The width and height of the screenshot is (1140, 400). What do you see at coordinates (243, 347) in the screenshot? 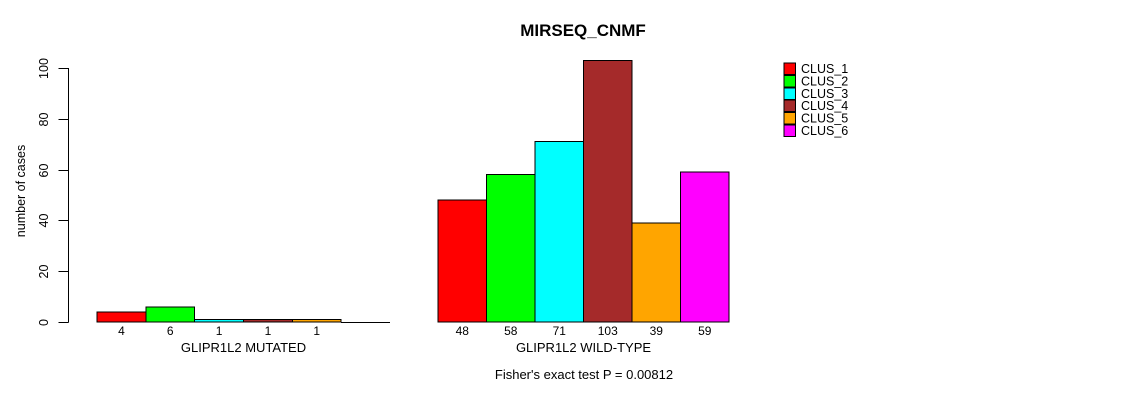
I see `group-label-mutated: GLIPR1L2 MUTATED` at bounding box center [243, 347].